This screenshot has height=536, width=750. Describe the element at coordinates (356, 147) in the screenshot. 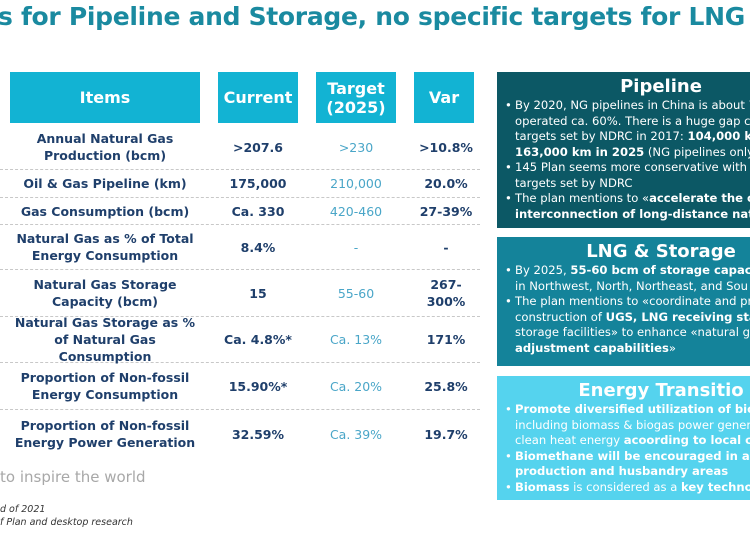

I see `target-cell: >230` at that location.